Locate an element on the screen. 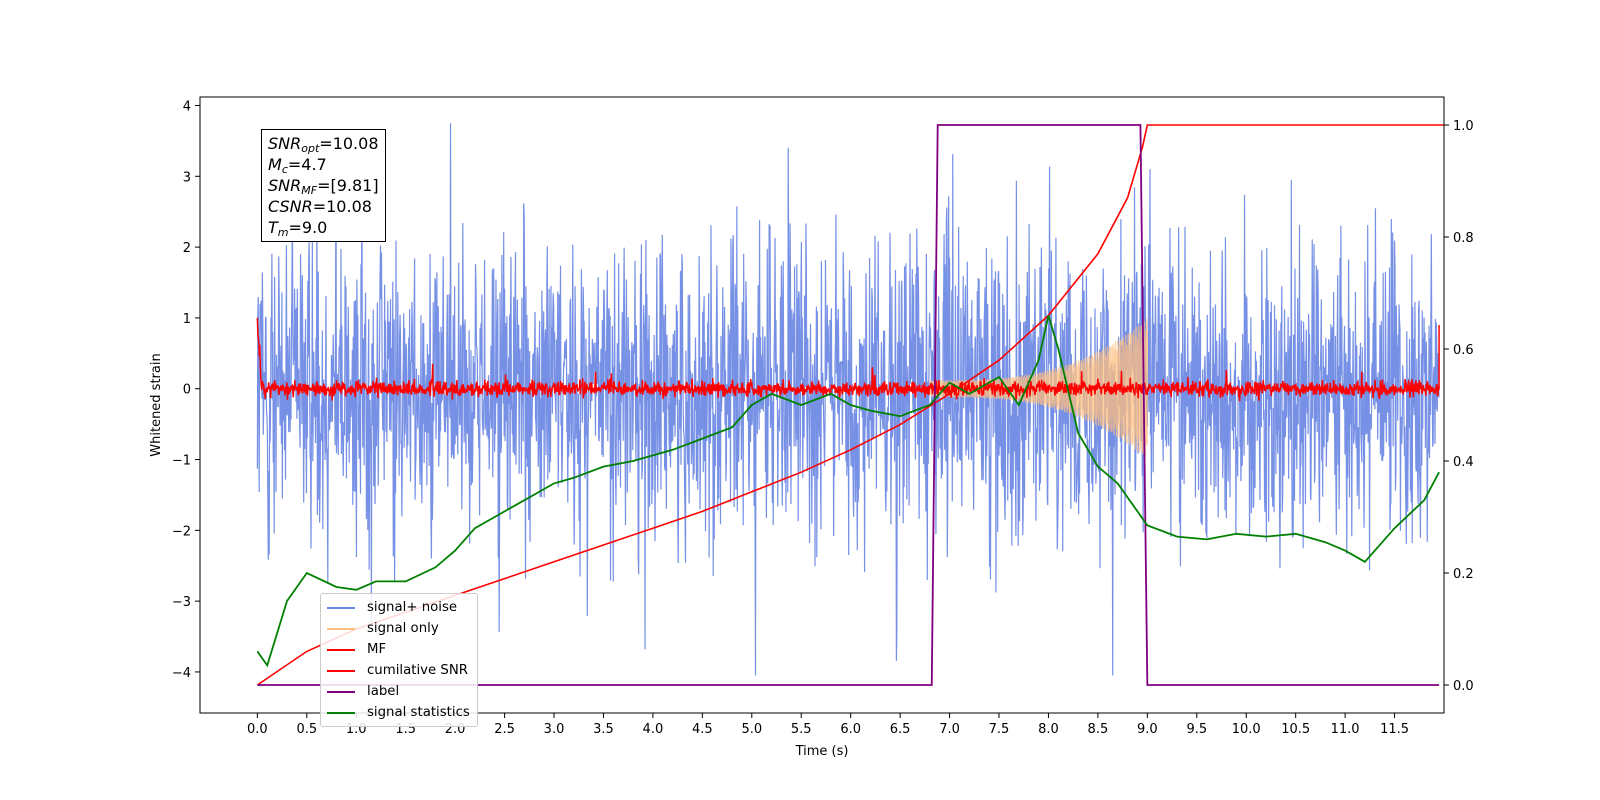  legend-item: MF is located at coordinates (398, 649).